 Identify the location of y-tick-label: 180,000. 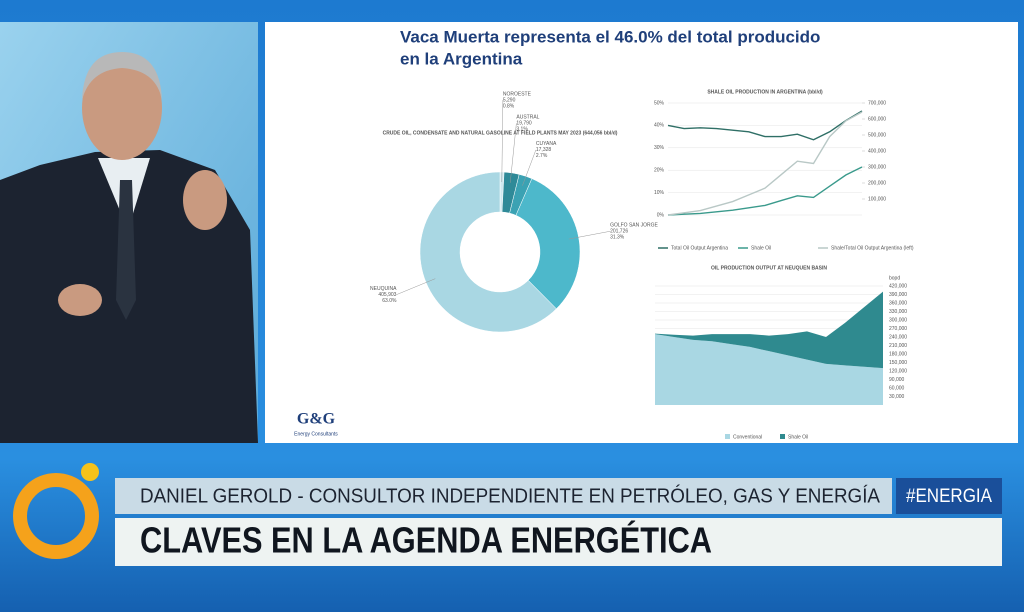
(898, 354).